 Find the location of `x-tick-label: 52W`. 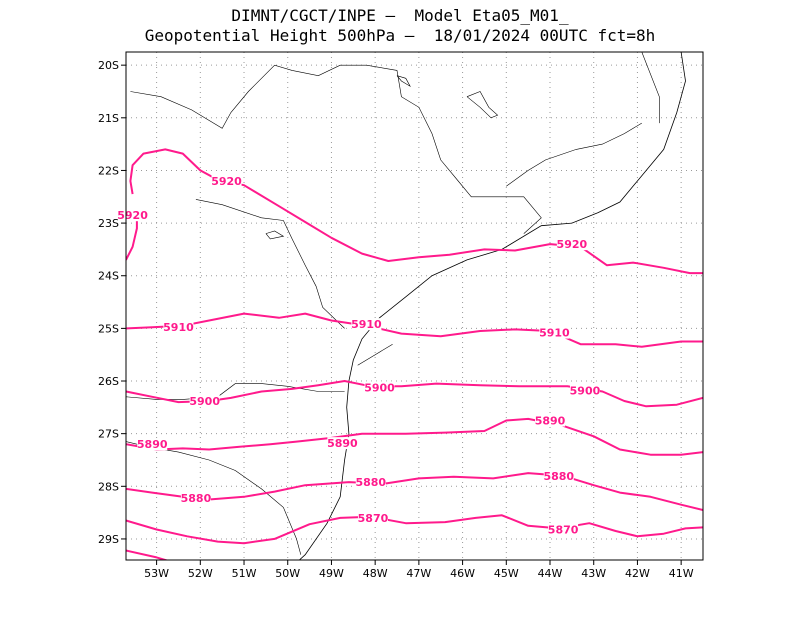

x-tick-label: 52W is located at coordinates (200, 573).